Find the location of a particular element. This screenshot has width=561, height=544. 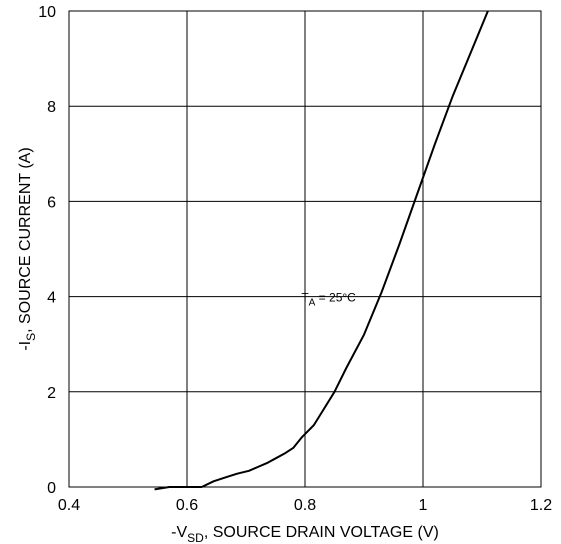

temperature-annotation: TA = 25°C is located at coordinates (328, 299).